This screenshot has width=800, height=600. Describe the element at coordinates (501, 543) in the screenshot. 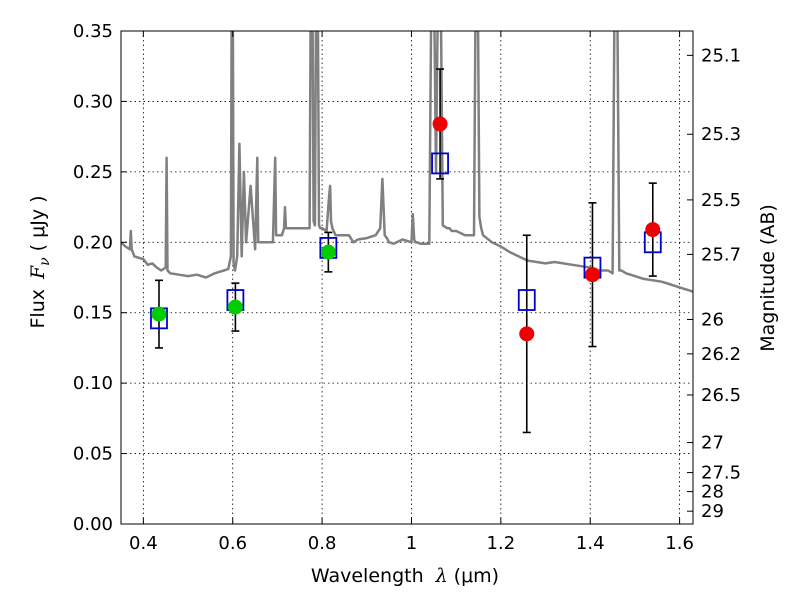

I see `x-tick-label: 1.2` at that location.